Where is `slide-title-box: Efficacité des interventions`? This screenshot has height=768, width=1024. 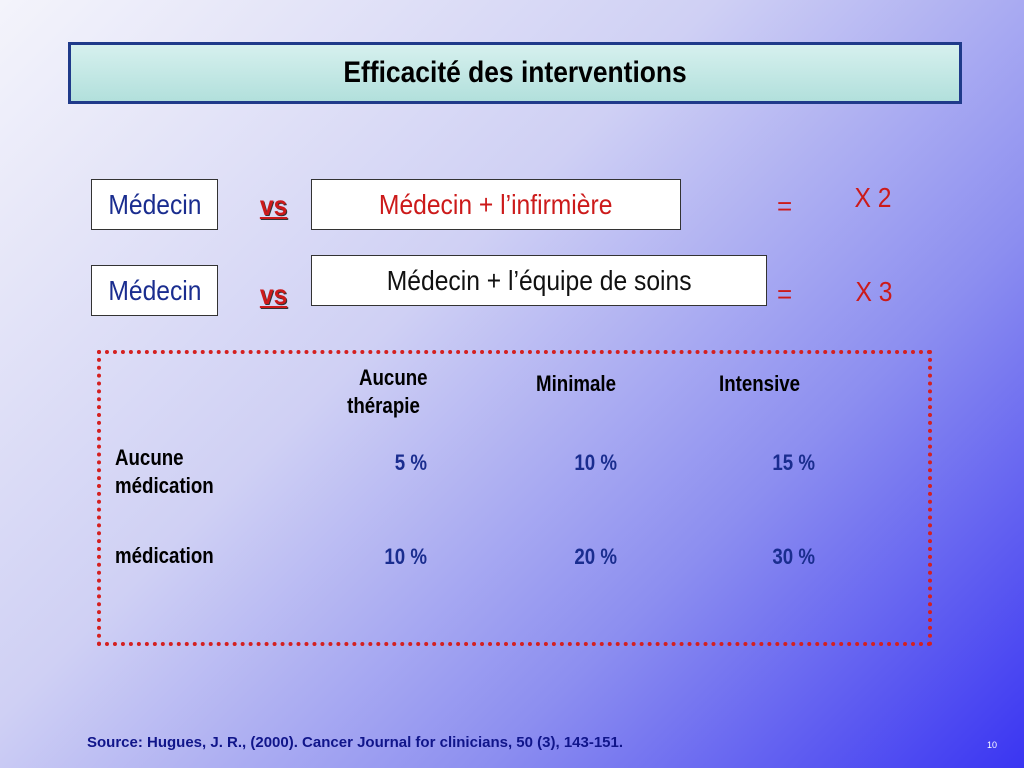 slide-title-box: Efficacité des interventions is located at coordinates (515, 73).